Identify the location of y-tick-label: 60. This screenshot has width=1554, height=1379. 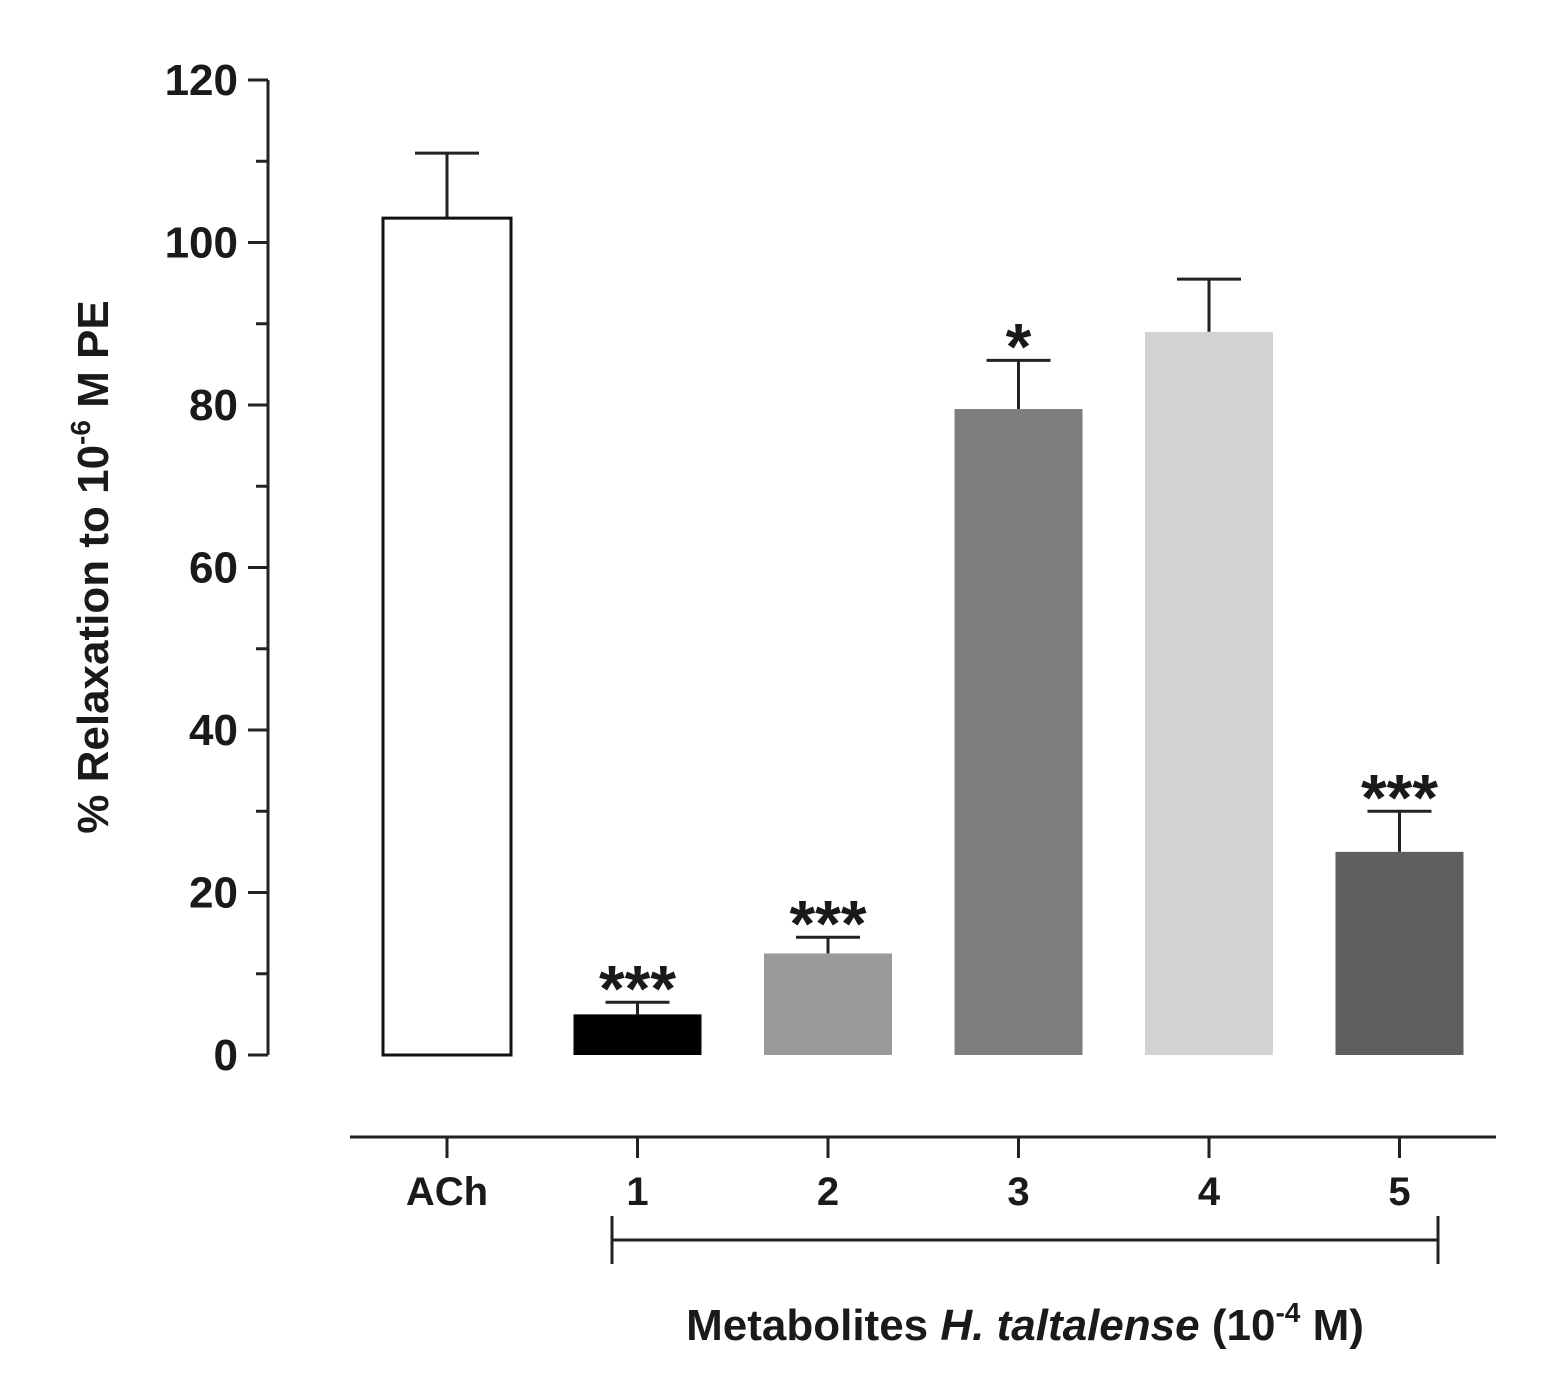
(213, 568).